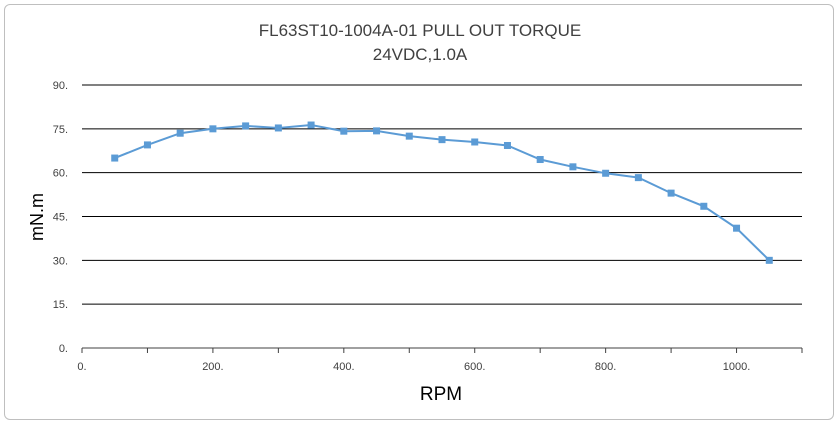  I want to click on y-axis-ticks: 0. 15. 30. 45. 60. 75. 90., so click(60, 217).